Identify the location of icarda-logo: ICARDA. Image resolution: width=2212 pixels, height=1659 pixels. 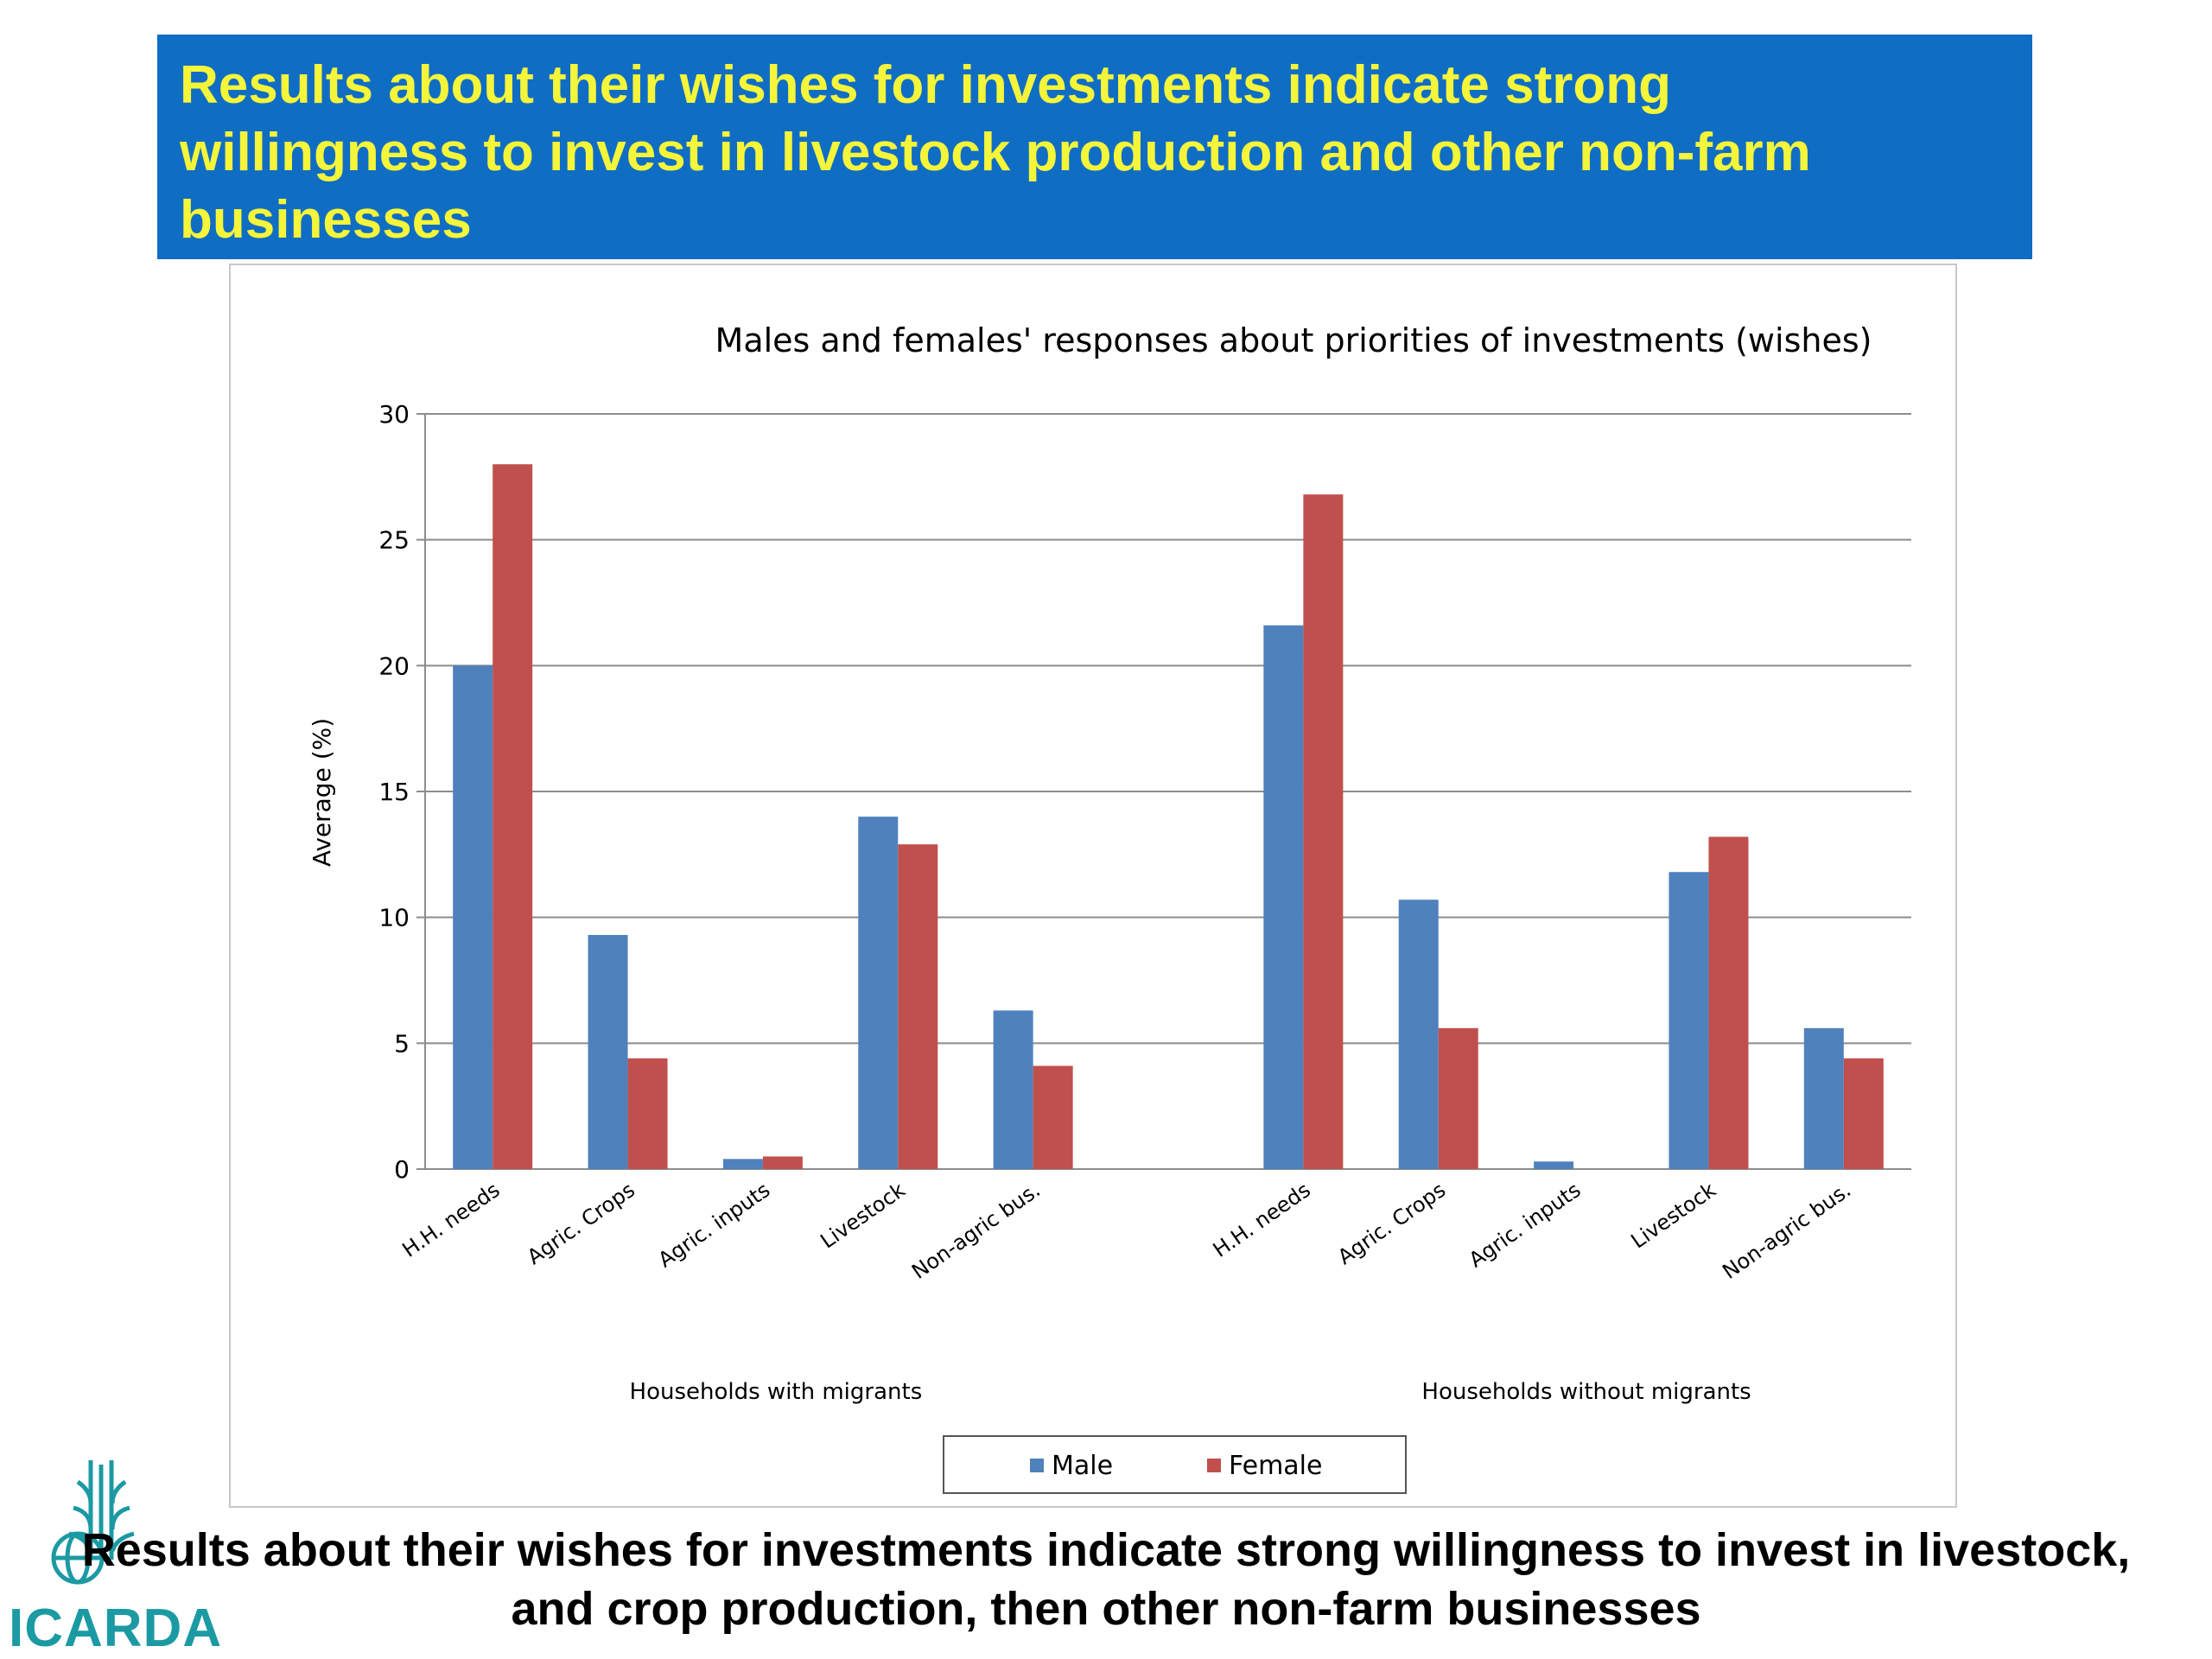
(121, 1557).